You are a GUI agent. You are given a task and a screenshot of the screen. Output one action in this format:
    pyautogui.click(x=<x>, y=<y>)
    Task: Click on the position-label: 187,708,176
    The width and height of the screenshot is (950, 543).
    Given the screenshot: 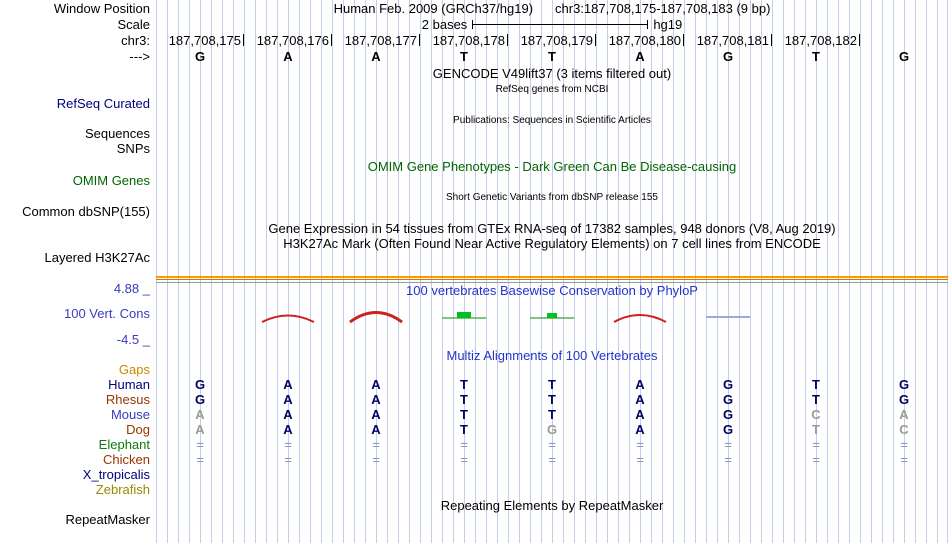 What is the action you would take?
    pyautogui.click(x=288, y=40)
    